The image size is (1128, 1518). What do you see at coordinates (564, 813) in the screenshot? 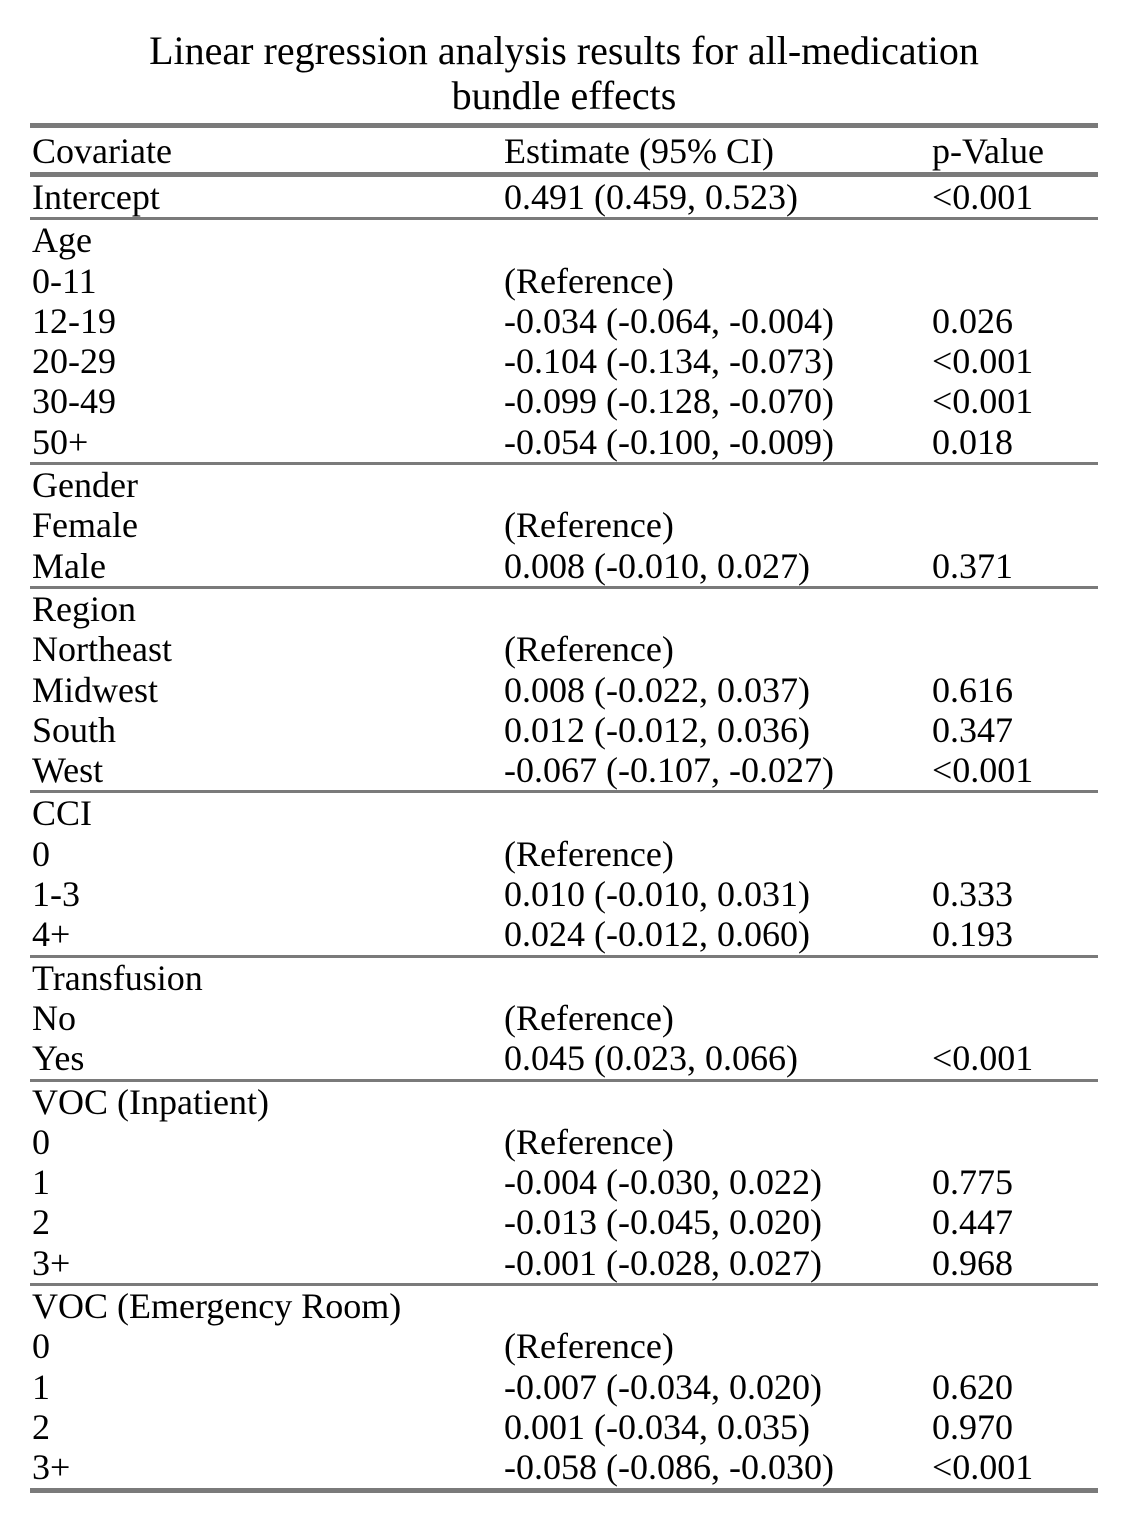
I see `group-header-row: CCI` at bounding box center [564, 813].